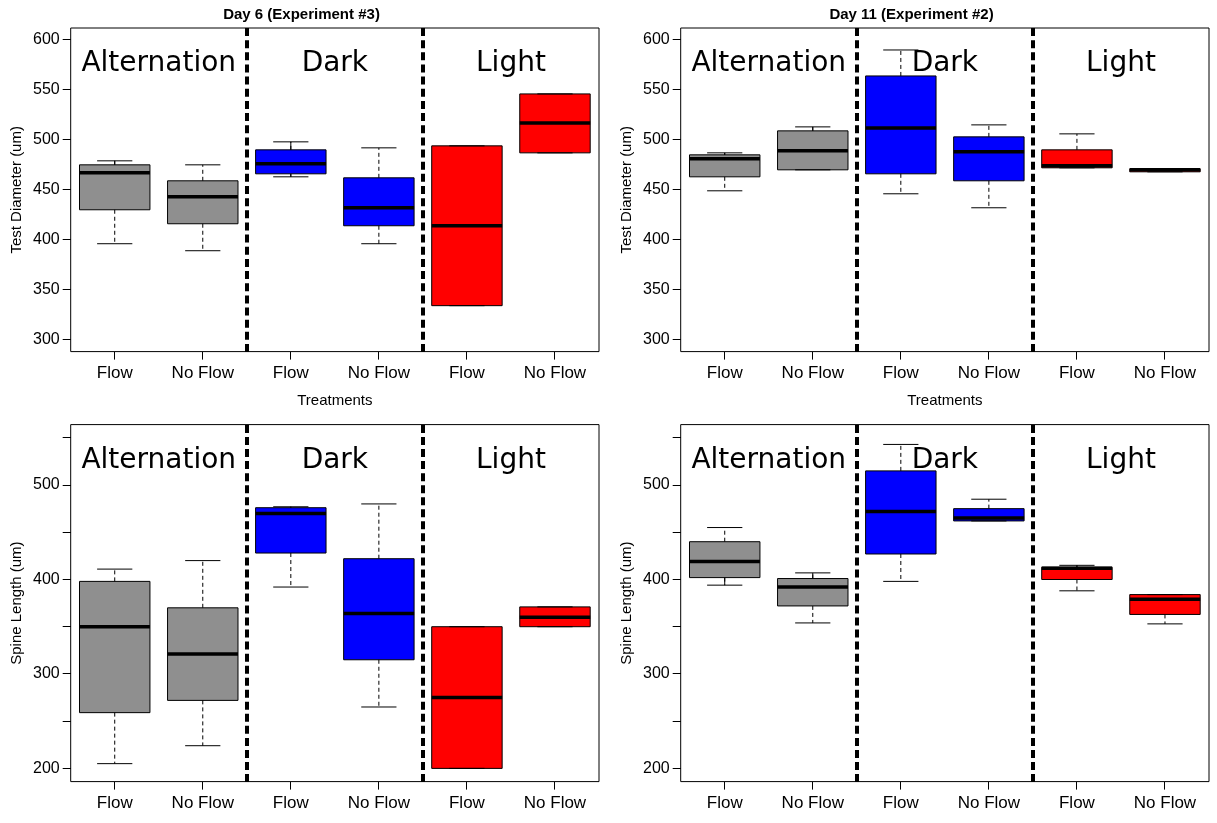 The image size is (1217, 823). Describe the element at coordinates (911, 14) in the screenshot. I see `chart-title: Day 11 (Experiment #2)` at that location.